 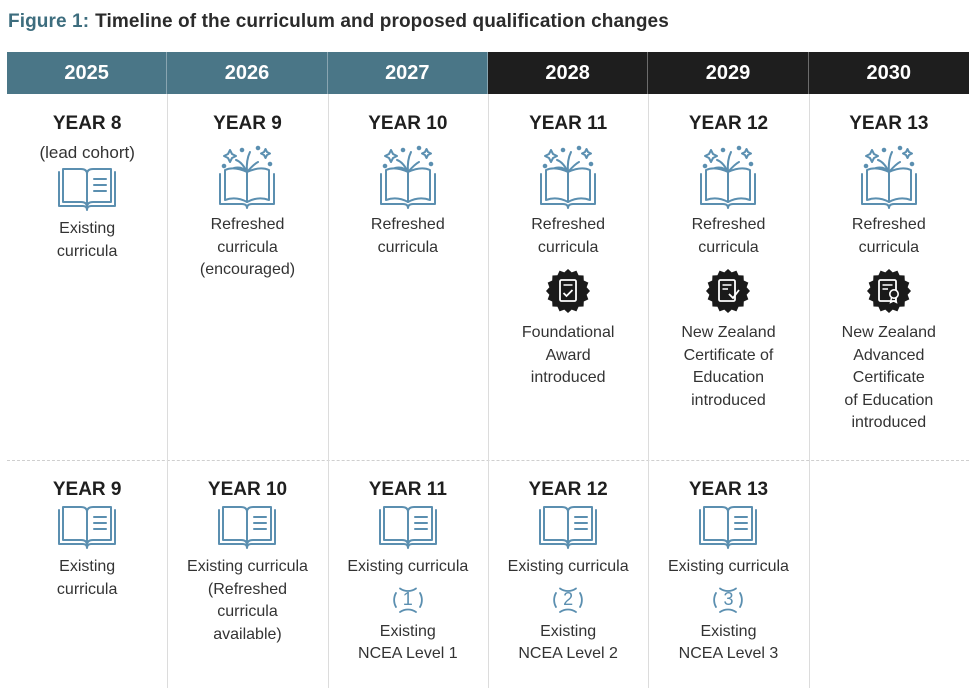 I want to click on ncea-level-number-icon: 1, so click(x=408, y=600).